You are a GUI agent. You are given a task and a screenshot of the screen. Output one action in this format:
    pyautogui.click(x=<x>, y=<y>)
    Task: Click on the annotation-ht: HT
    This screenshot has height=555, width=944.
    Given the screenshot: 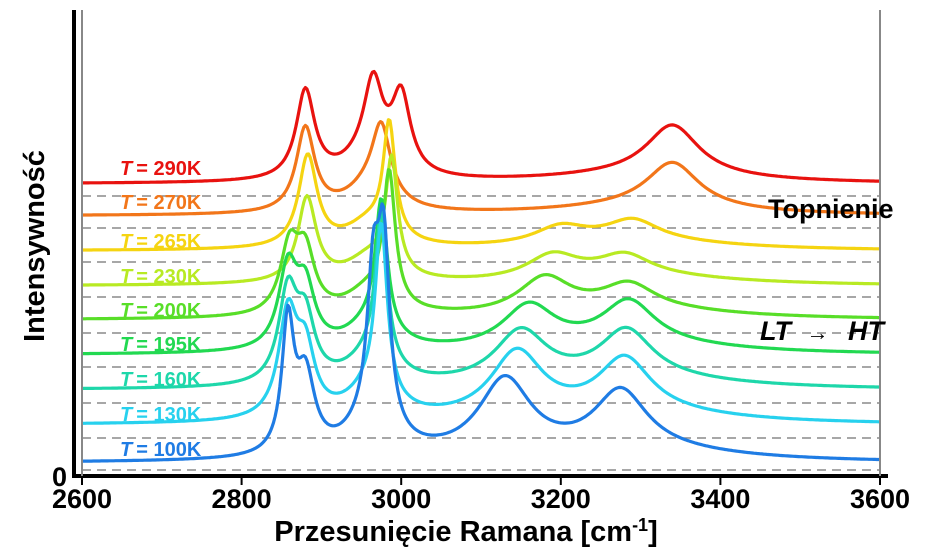 What is the action you would take?
    pyautogui.click(x=867, y=331)
    